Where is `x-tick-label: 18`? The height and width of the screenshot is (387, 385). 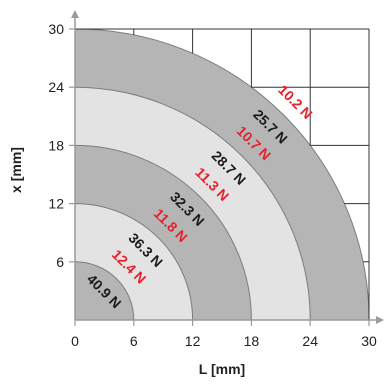 x-tick-label: 18 is located at coordinates (252, 341).